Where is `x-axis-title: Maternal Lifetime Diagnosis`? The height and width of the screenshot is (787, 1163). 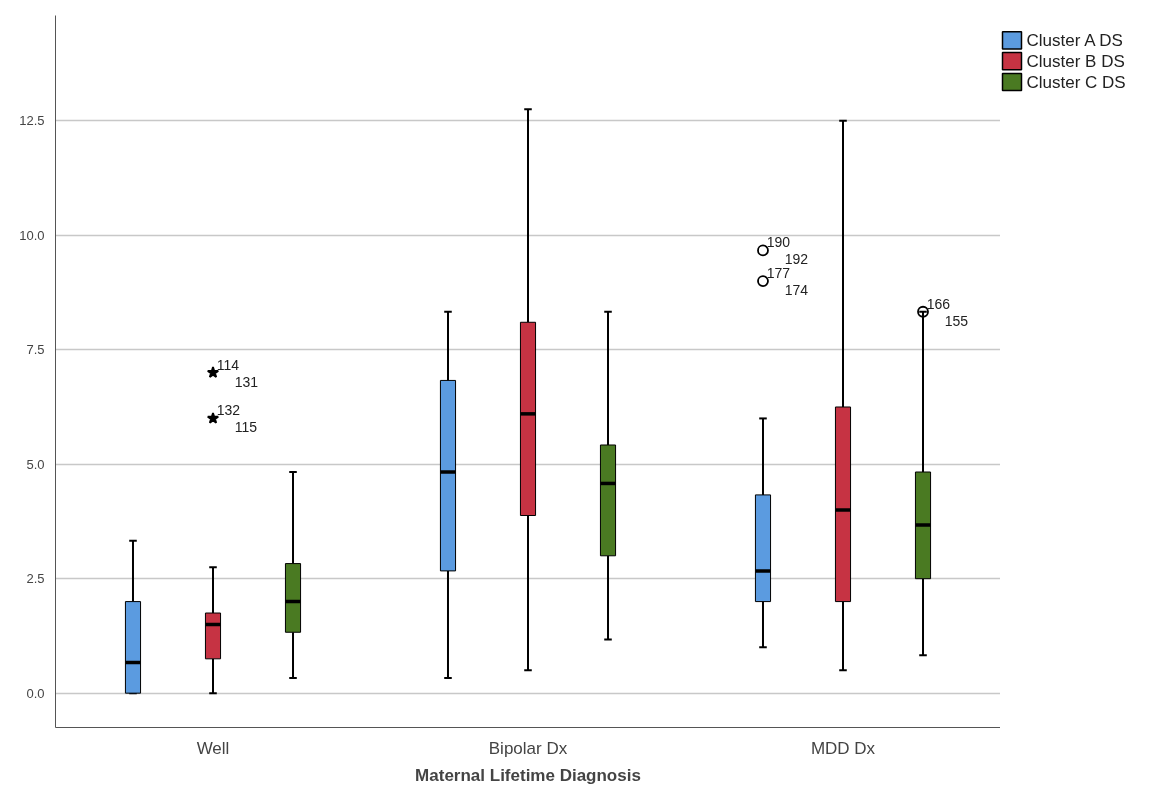
x-axis-title: Maternal Lifetime Diagnosis is located at coordinates (528, 775).